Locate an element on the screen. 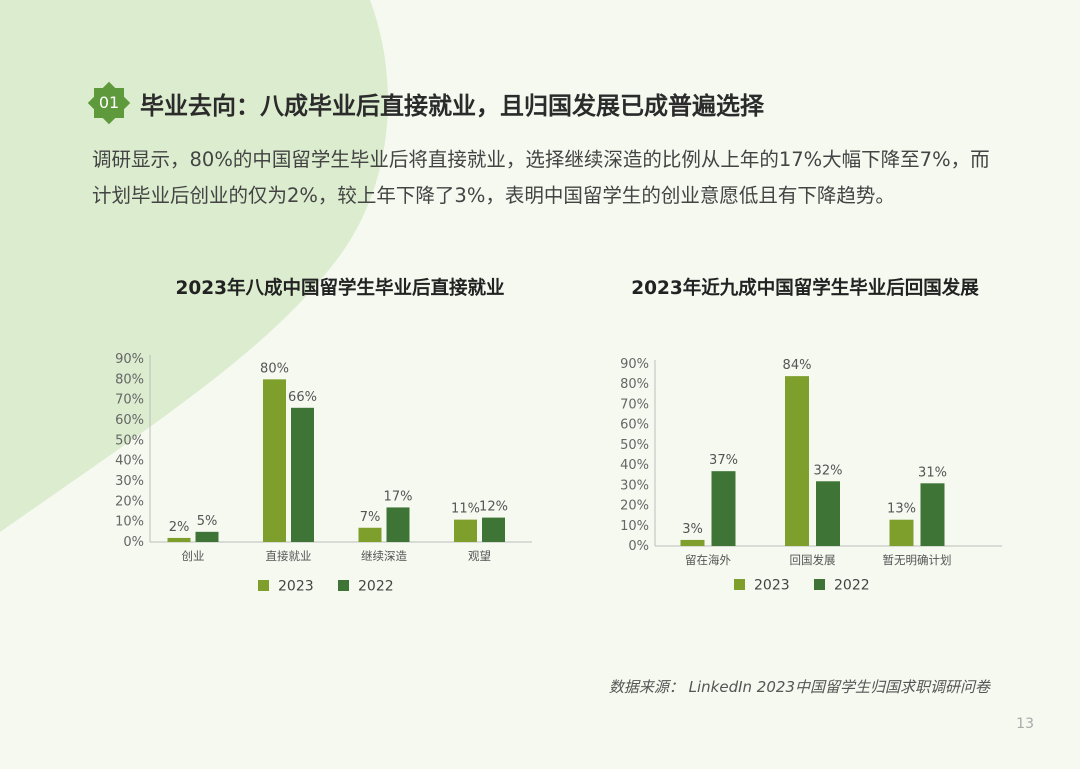 Image resolution: width=1080 pixels, height=769 pixels. bar-value-label: 31% is located at coordinates (932, 472).